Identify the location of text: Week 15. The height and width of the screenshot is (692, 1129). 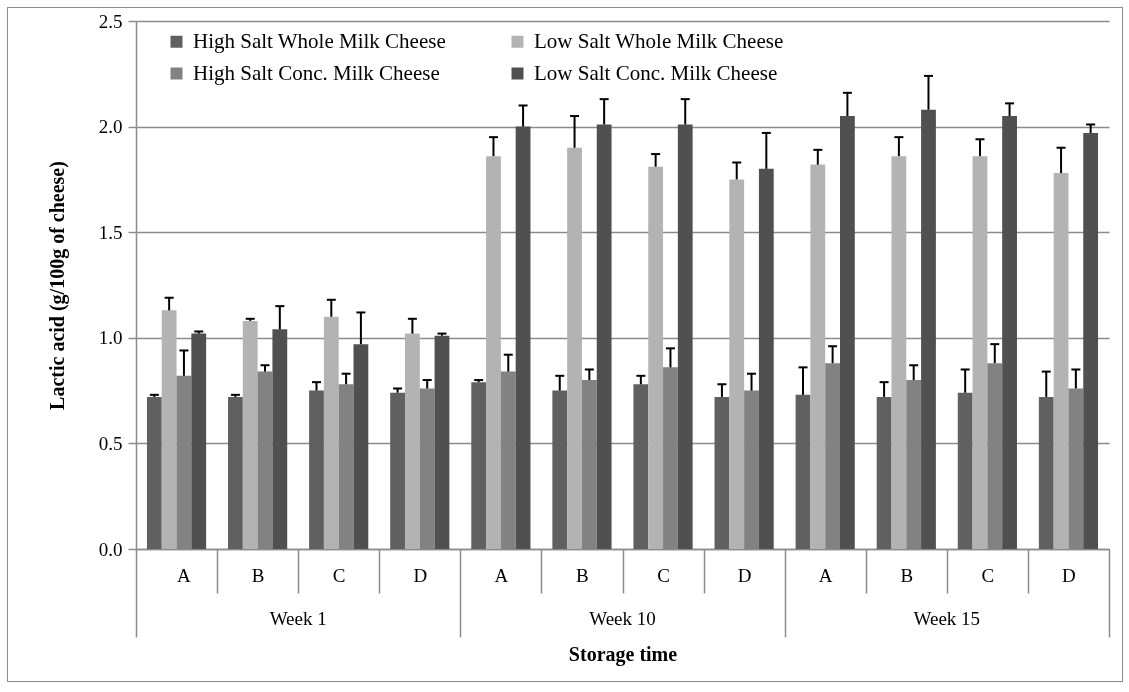
(947, 618).